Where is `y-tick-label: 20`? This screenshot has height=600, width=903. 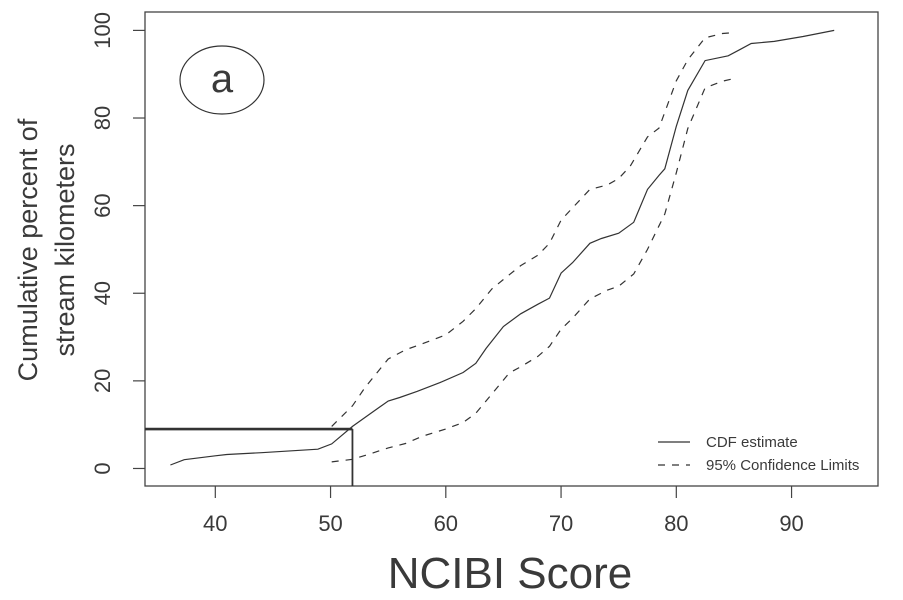
y-tick-label: 20 is located at coordinates (102, 381).